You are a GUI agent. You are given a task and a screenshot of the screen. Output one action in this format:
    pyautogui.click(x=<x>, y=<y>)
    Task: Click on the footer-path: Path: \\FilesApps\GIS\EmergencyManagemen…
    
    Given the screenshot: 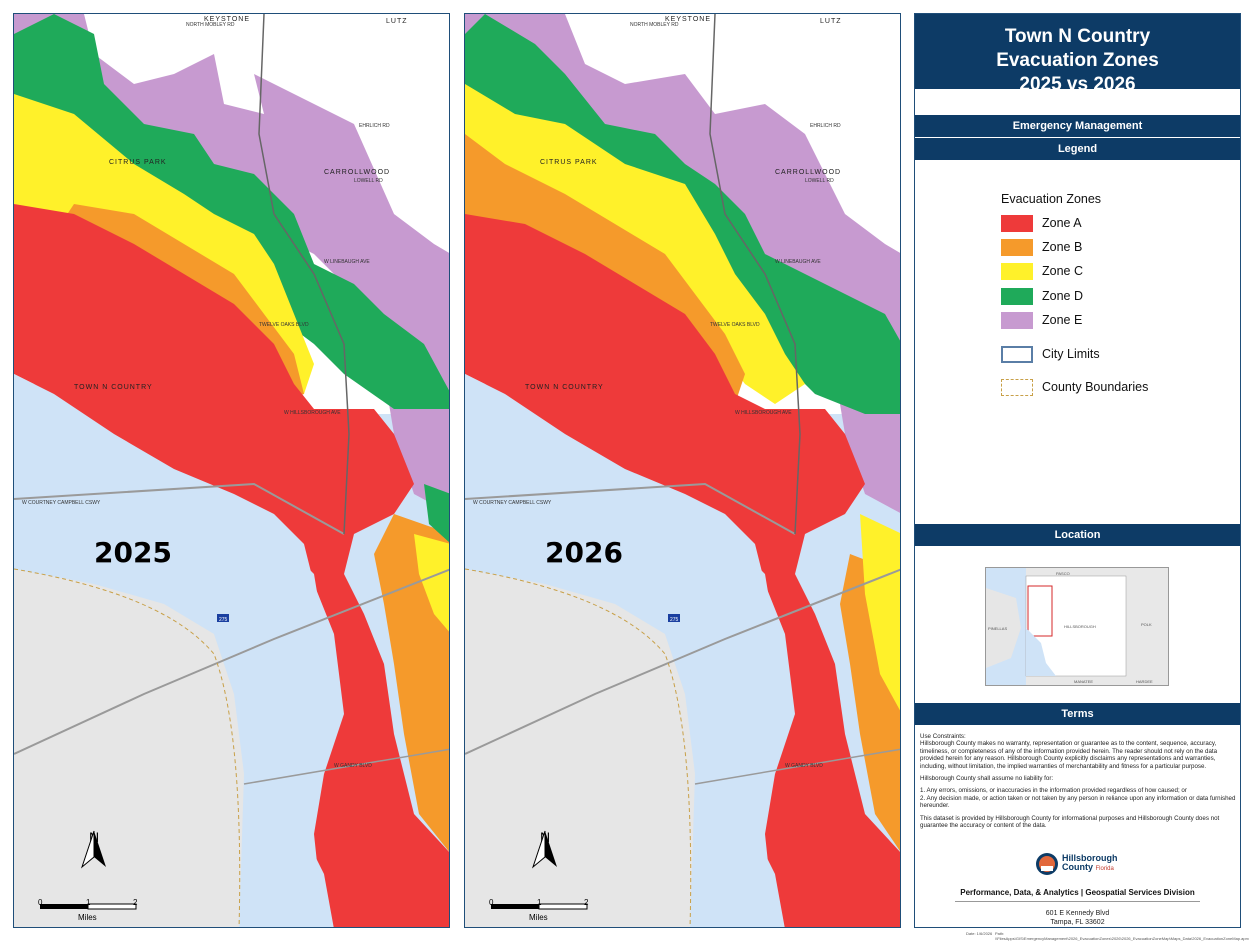 What is the action you would take?
    pyautogui.click(x=1122, y=936)
    